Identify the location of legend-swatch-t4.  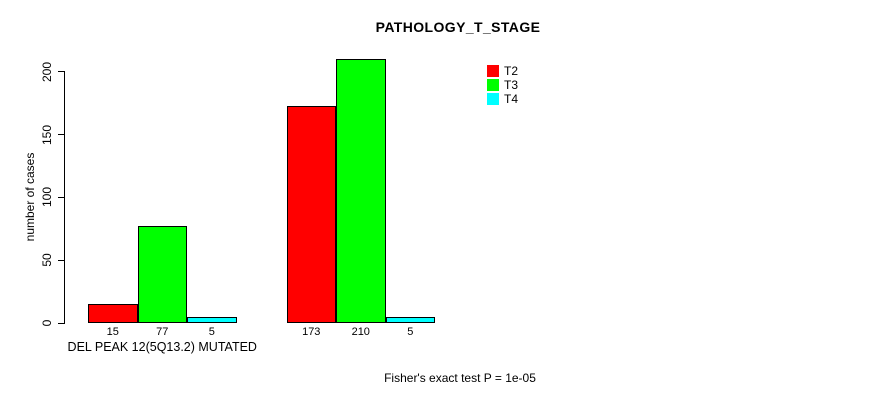
(493, 99).